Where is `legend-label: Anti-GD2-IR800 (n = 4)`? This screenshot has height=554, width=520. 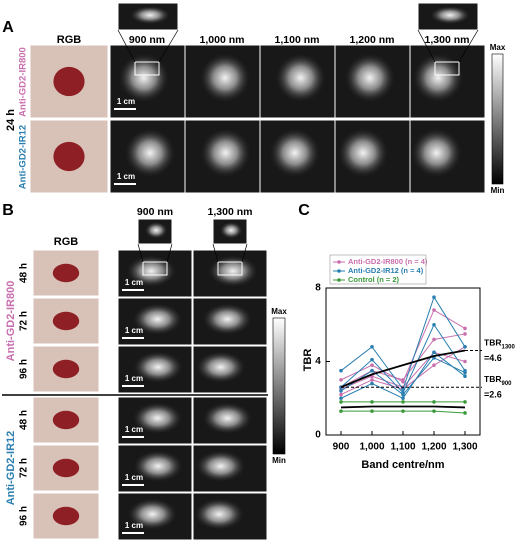
legend-label: Anti-GD2-IR800 (n = 4) is located at coordinates (388, 261).